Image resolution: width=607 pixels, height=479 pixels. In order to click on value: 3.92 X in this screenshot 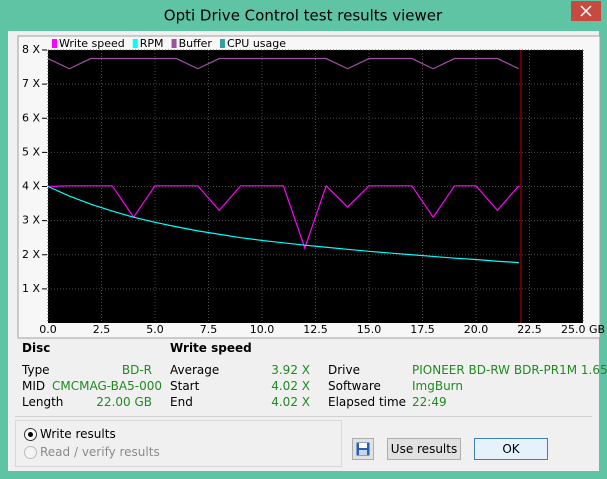, I will do `click(290, 370)`.